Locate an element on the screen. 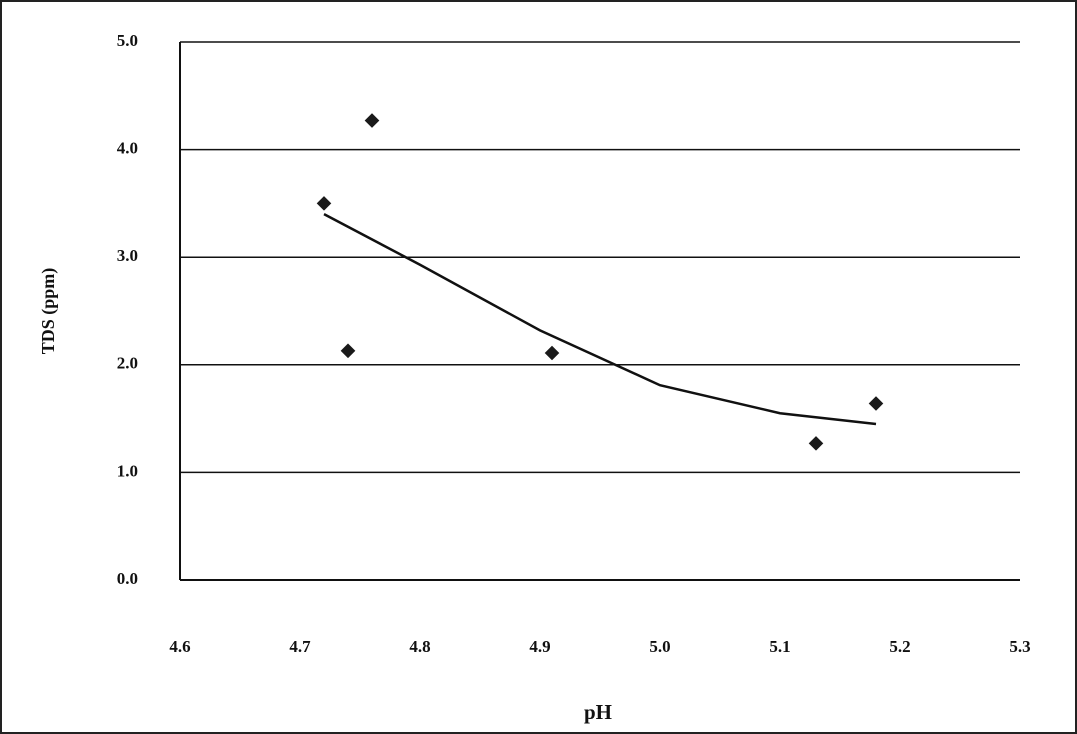 This screenshot has width=1077, height=734. y-tick-label: 4.0 is located at coordinates (127, 148).